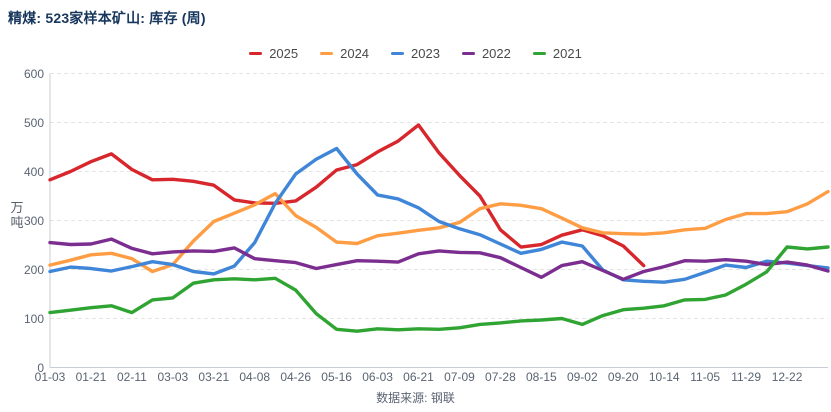  What do you see at coordinates (746, 377) in the screenshot?
I see `x-tick-label: 11-29` at bounding box center [746, 377].